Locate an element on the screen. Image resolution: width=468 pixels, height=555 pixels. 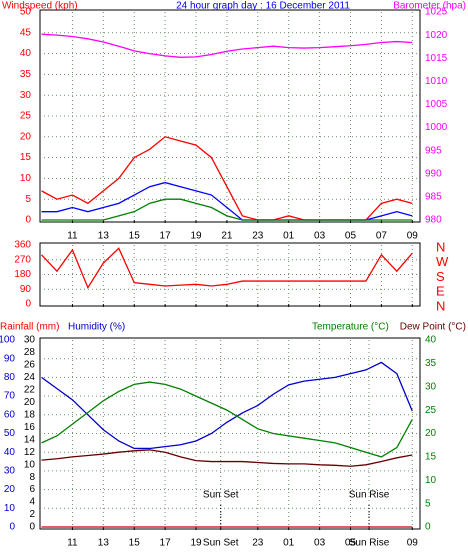
y2-tick-label: 15 is located at coordinates (431, 457).